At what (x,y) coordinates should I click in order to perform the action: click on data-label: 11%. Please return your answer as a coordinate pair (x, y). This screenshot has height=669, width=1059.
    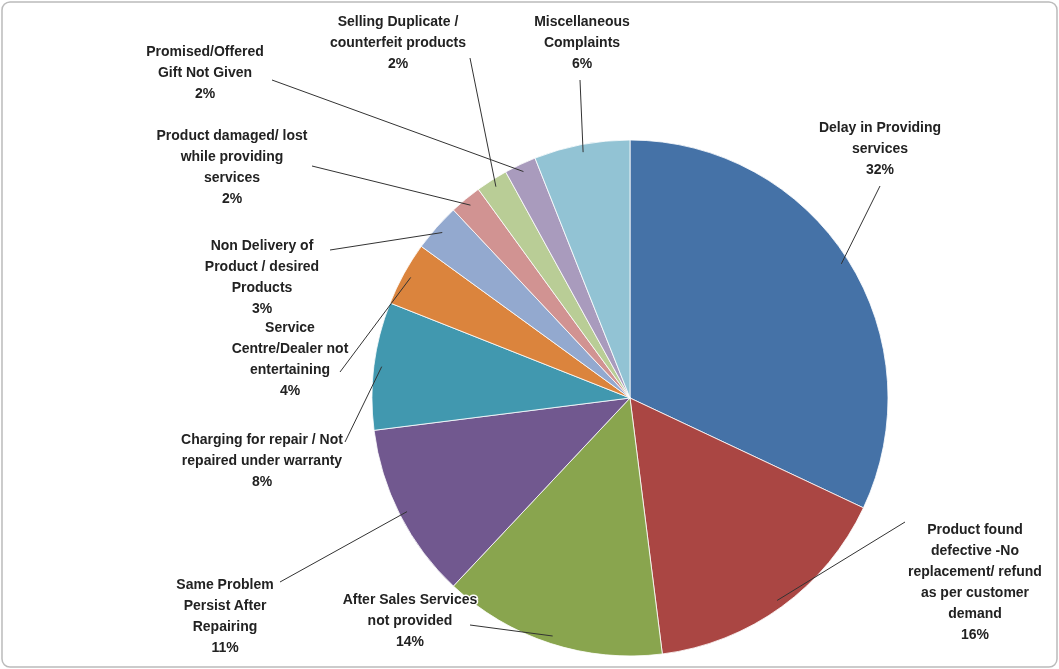
    Looking at the image, I should click on (225, 647).